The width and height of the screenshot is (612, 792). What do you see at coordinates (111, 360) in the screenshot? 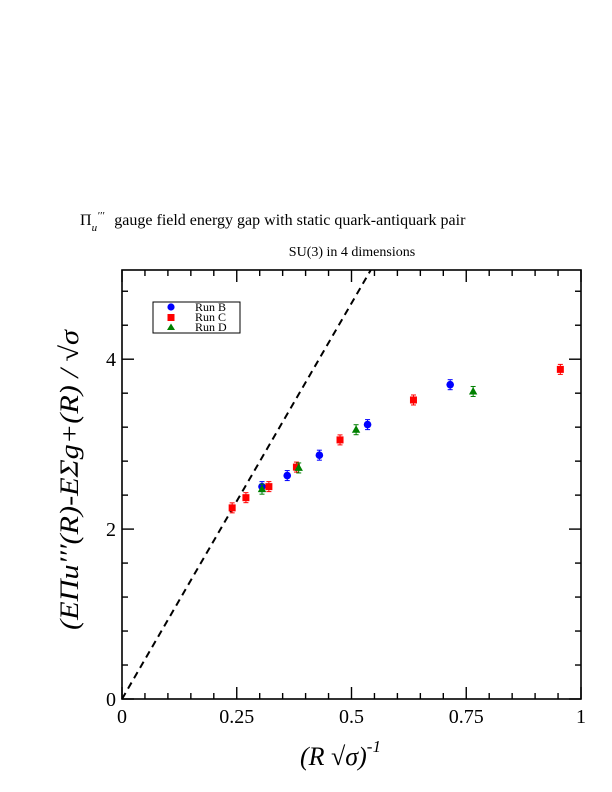
I see `y-tick-label: 4` at bounding box center [111, 360].